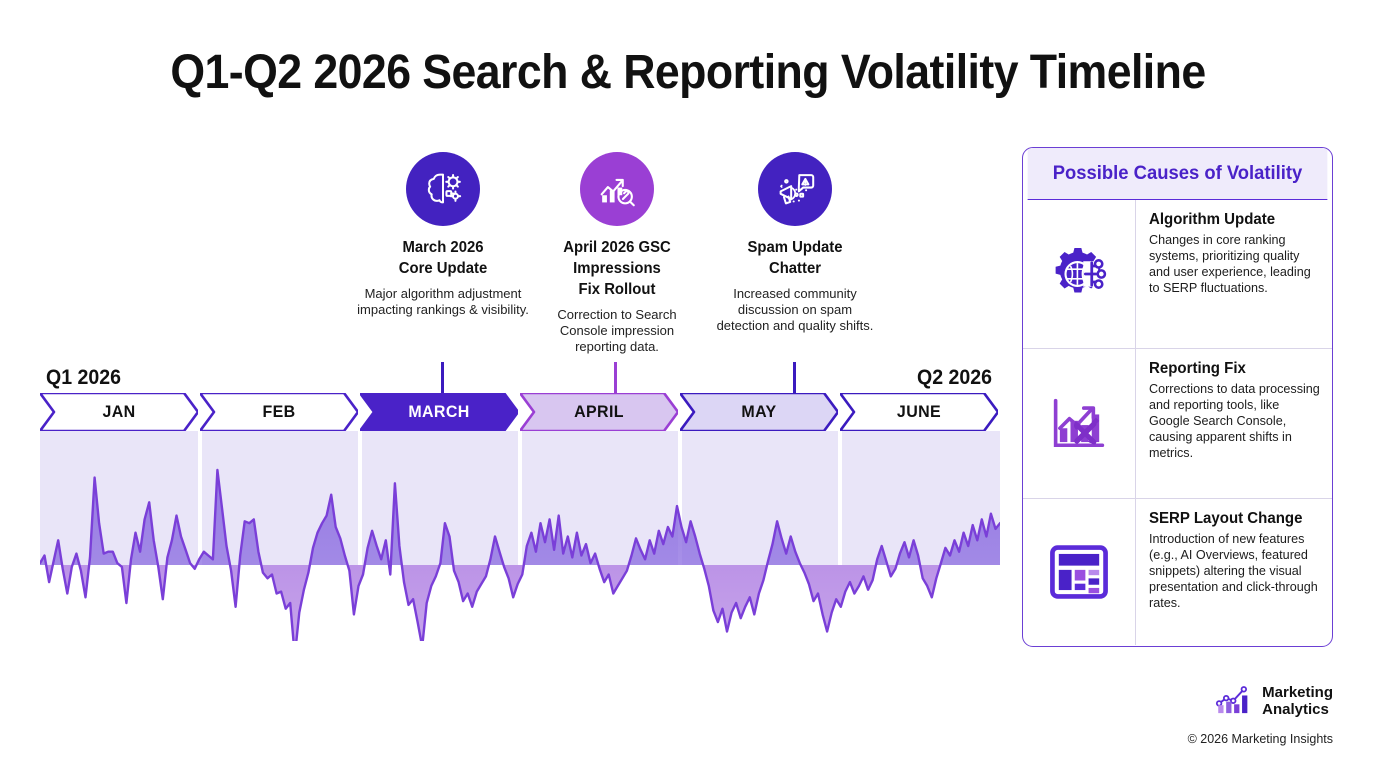  What do you see at coordinates (1212, 219) in the screenshot?
I see `cause-title: Algorithm Update` at bounding box center [1212, 219].